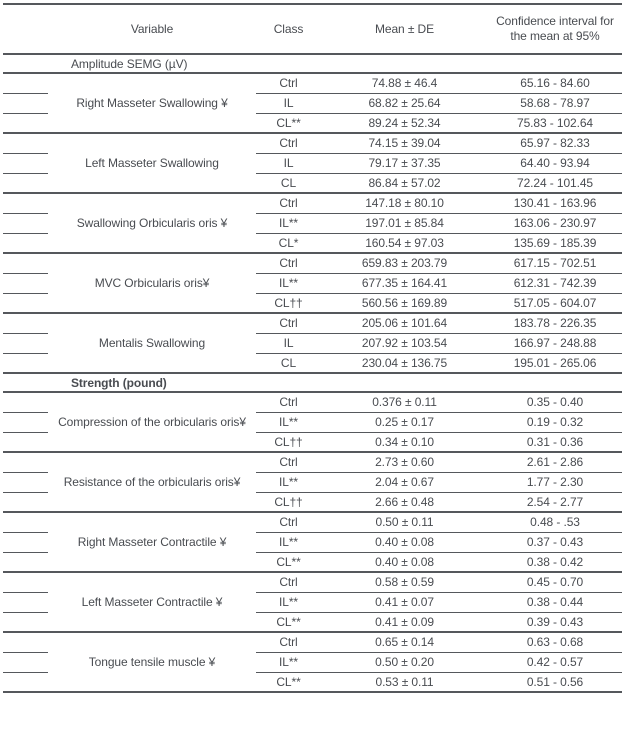  What do you see at coordinates (404, 401) in the screenshot?
I see `mean-cell: 0.376 ± 0.11` at bounding box center [404, 401].